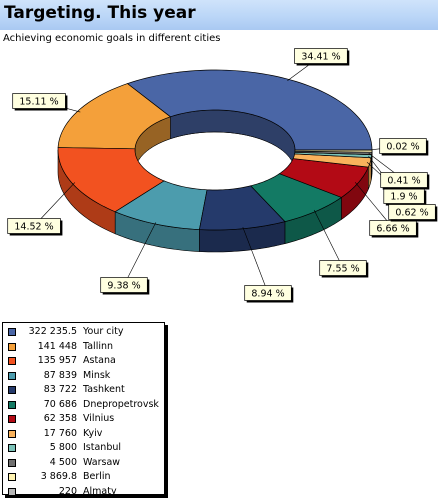  I want to click on legend-label: Your city, so click(103, 331).